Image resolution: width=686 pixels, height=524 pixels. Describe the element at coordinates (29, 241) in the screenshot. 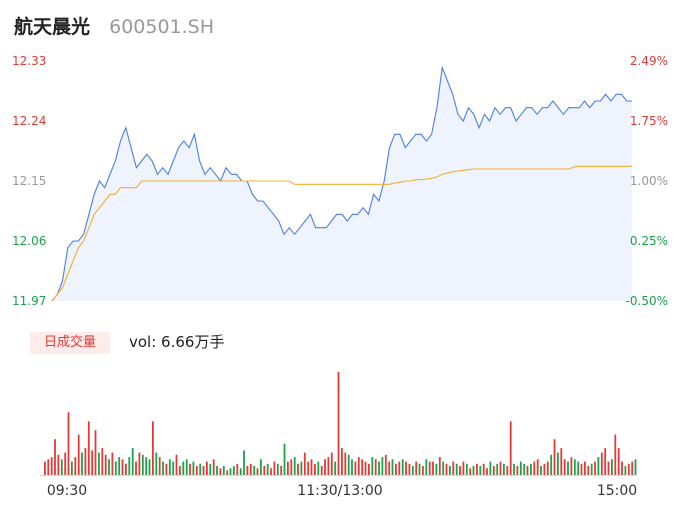

I see `left-axis-label: 12.06` at that location.